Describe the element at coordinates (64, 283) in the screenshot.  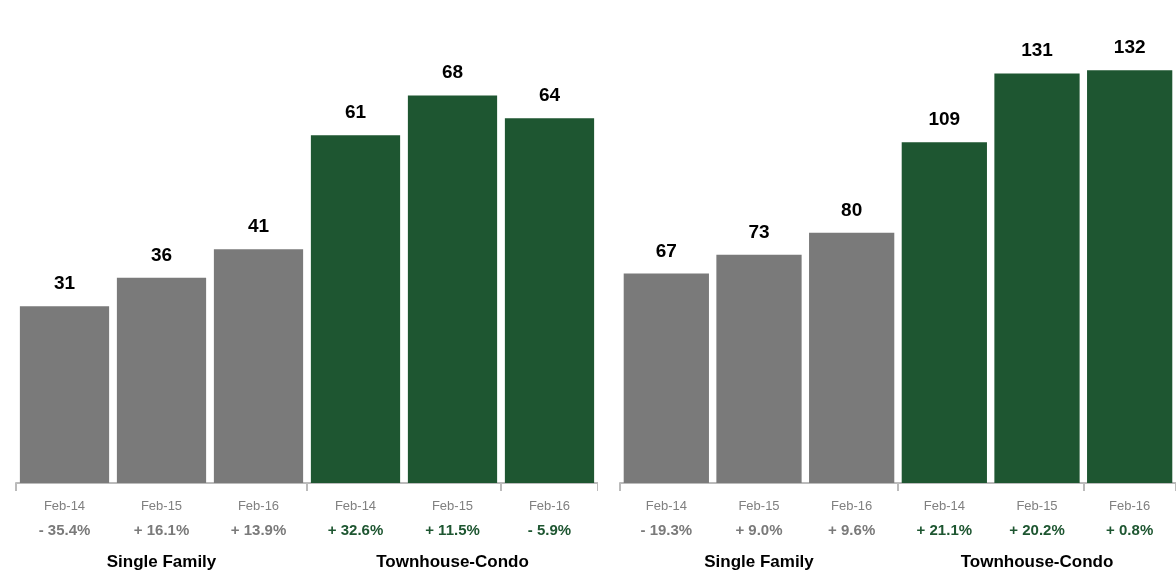
I see `data-label: 31` at that location.